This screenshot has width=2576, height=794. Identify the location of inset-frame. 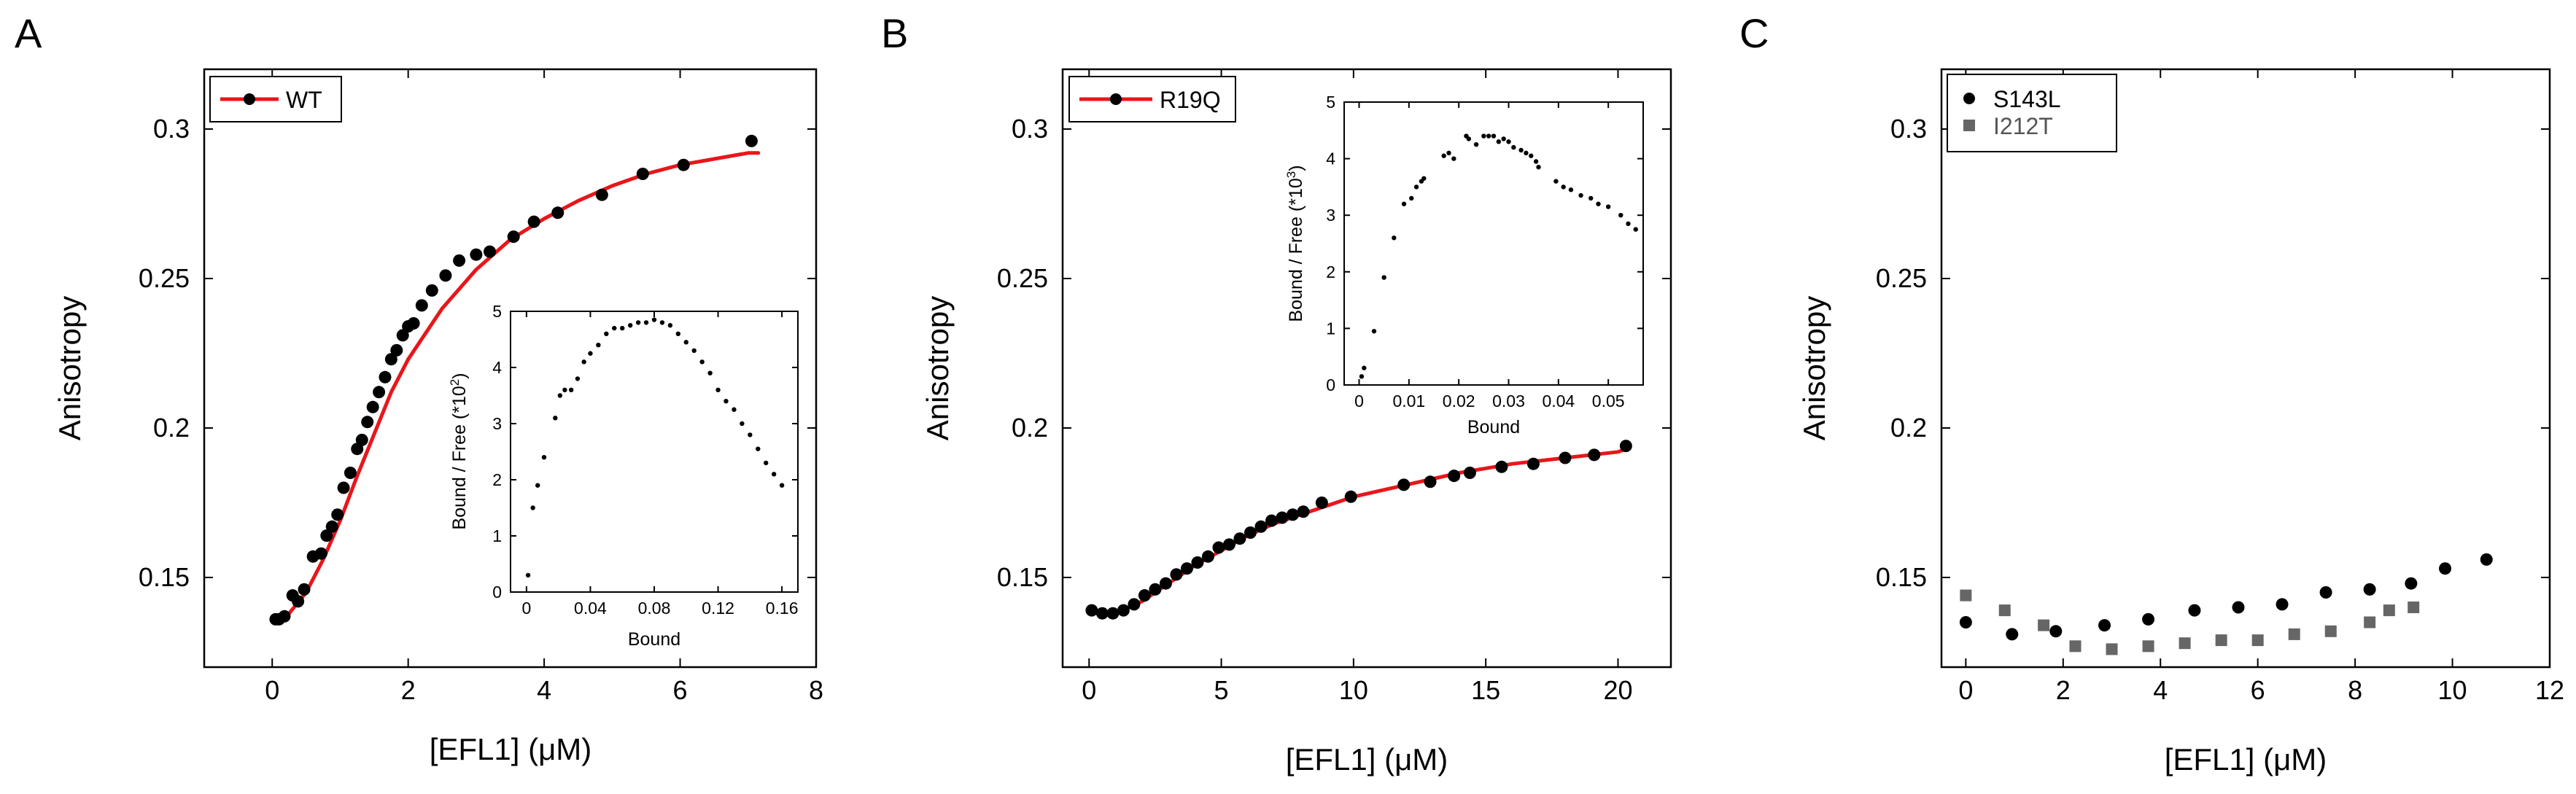
(655, 452).